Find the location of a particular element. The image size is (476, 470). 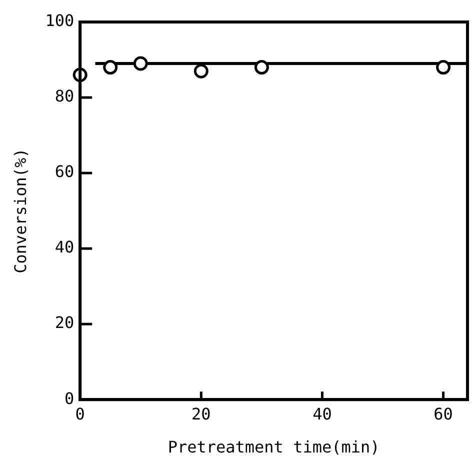

y-tick-label: 60 is located at coordinates (64, 172).